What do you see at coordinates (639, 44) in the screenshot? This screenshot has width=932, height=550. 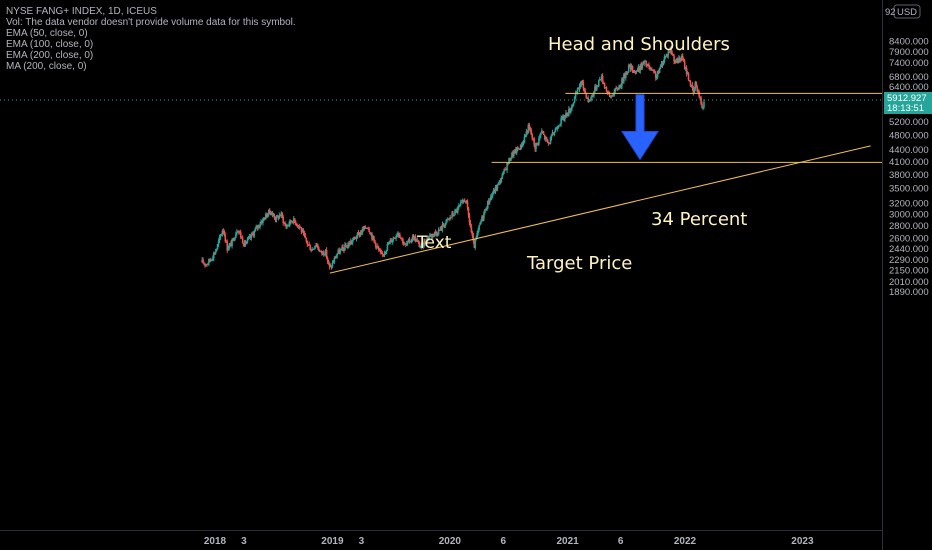 I see `pattern-annotation: Head and Shoulders` at bounding box center [639, 44].